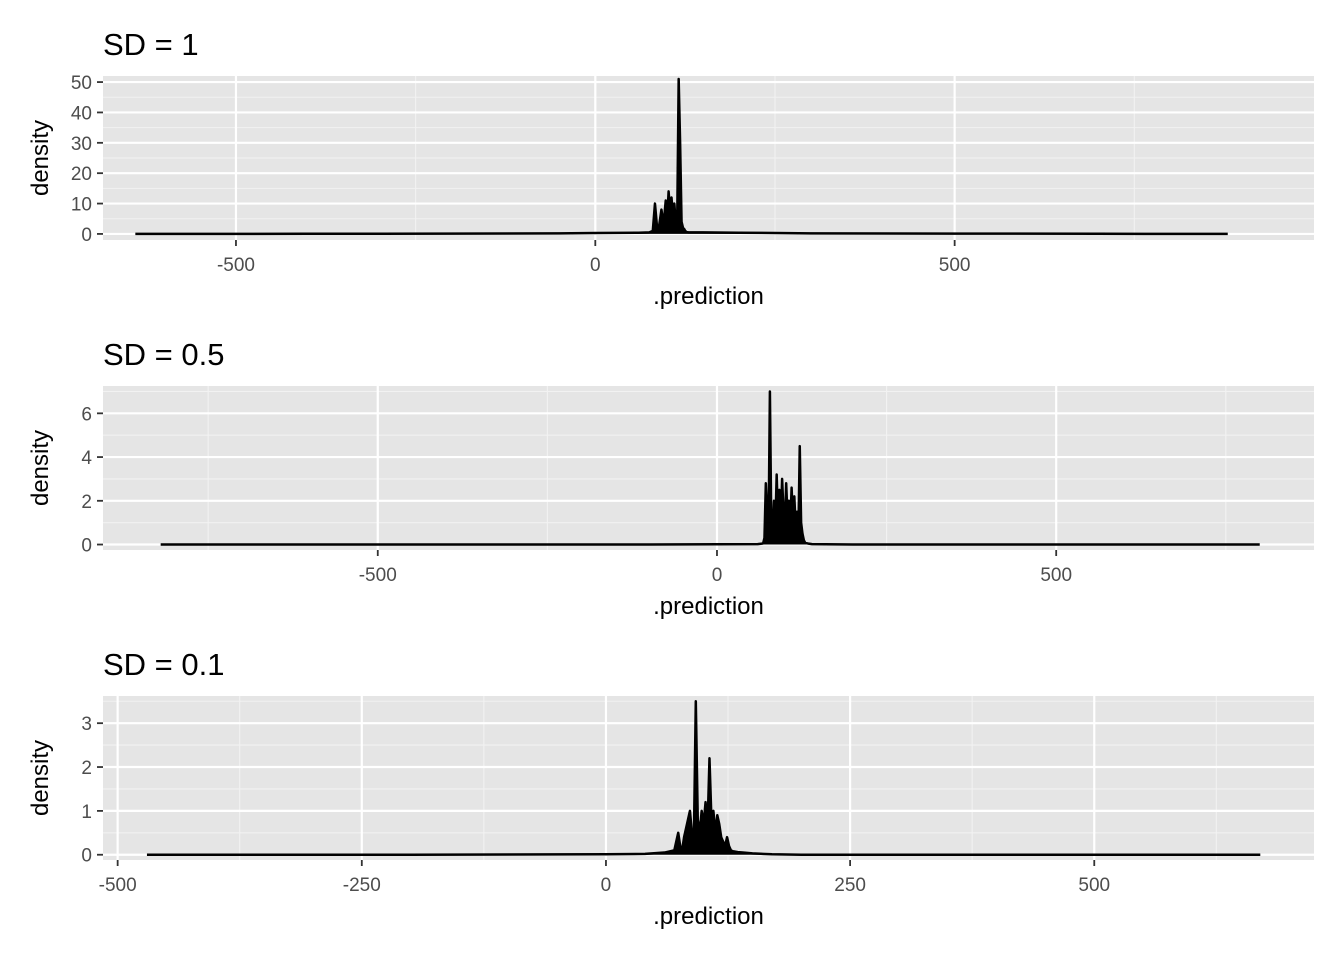 This screenshot has height=960, width=1344. What do you see at coordinates (81, 113) in the screenshot?
I see `y-tick-label: 40` at bounding box center [81, 113].